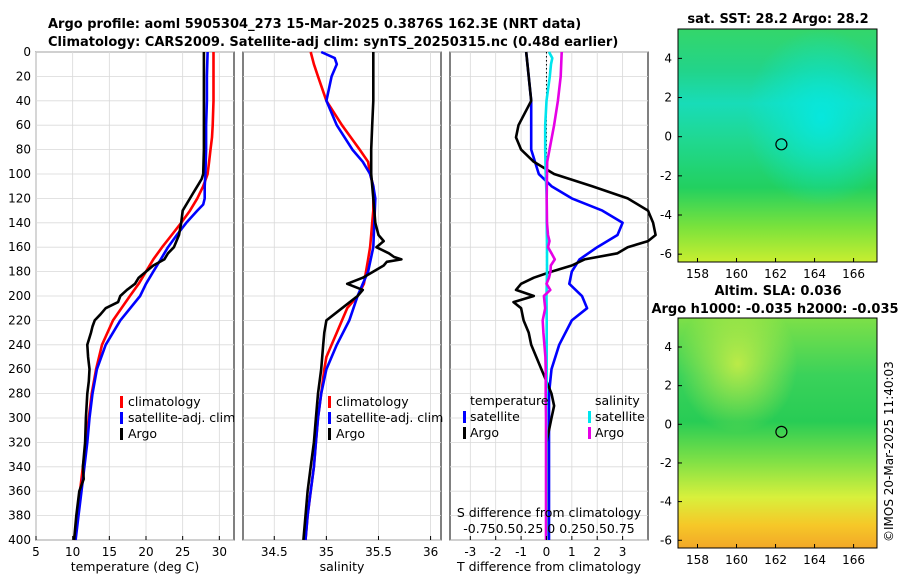 This screenshot has height=584, width=900. Describe the element at coordinates (549, 566) in the screenshot. I see `difference-xlabel: T difference from climatology` at that location.